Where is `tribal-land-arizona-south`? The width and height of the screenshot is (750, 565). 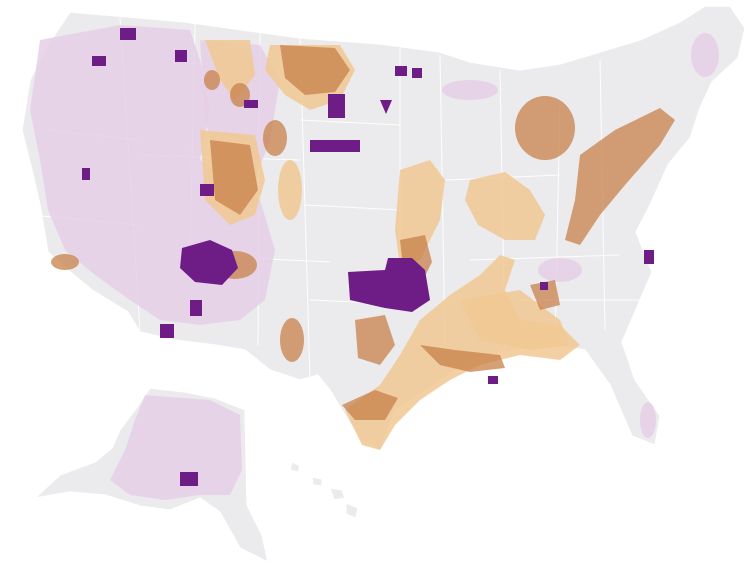 tribal-land-arizona-south is located at coordinates (167, 331).